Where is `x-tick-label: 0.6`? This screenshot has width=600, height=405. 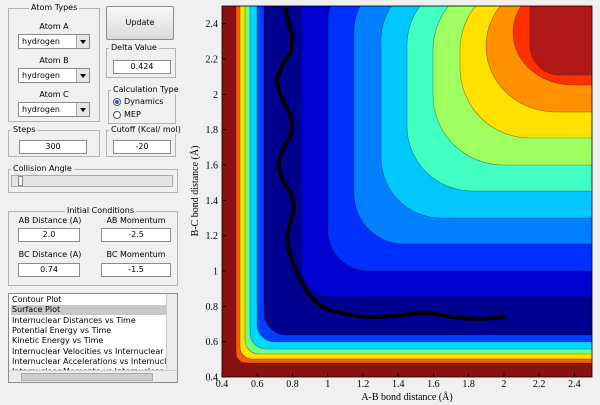
x-tick-label: 0.6 is located at coordinates (257, 384).